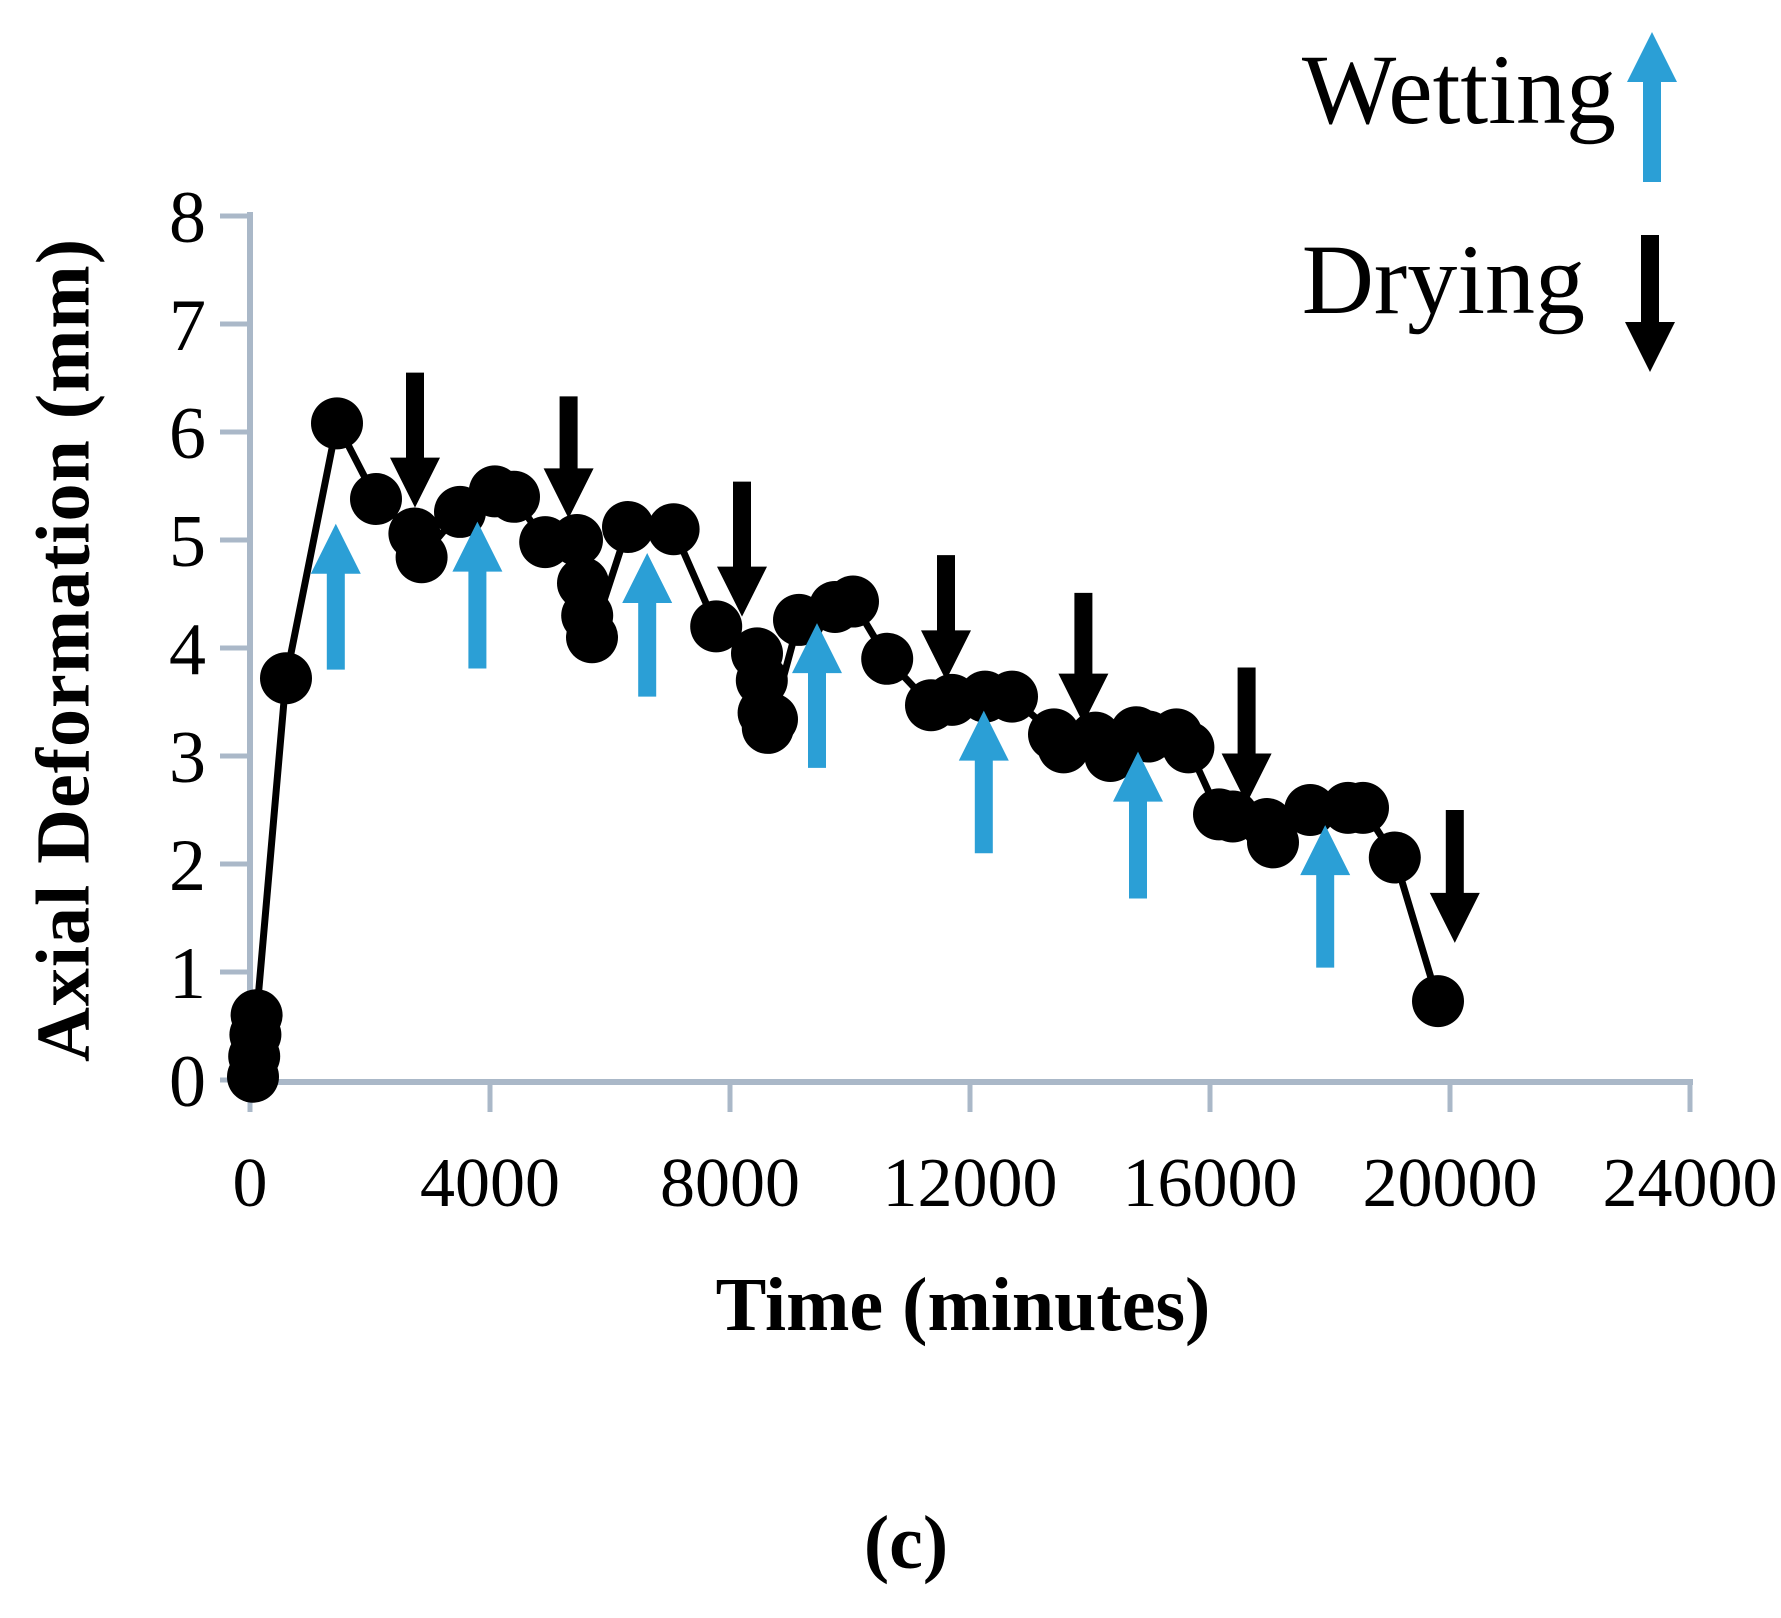  I want to click on y-axis-title: Axial Deformation (mm), so click(63, 650).